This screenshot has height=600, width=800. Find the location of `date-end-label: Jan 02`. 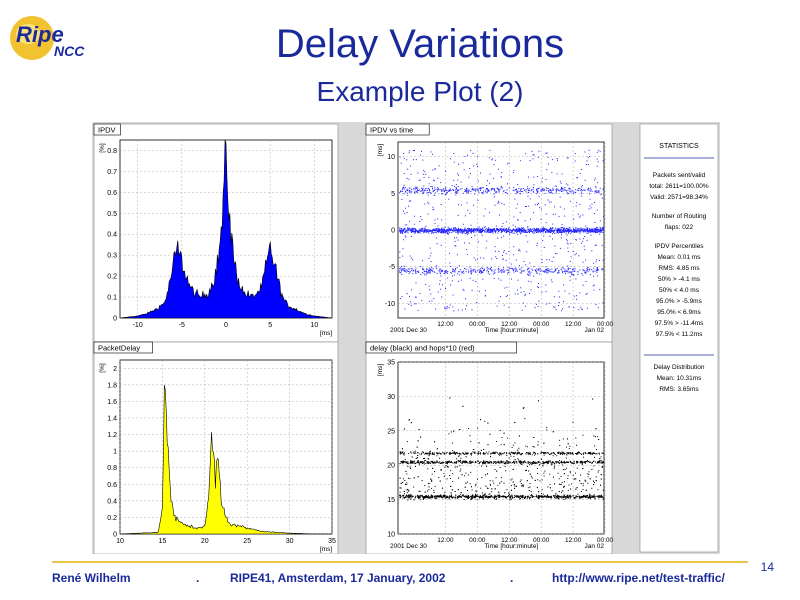

date-end-label: Jan 02 is located at coordinates (594, 546).